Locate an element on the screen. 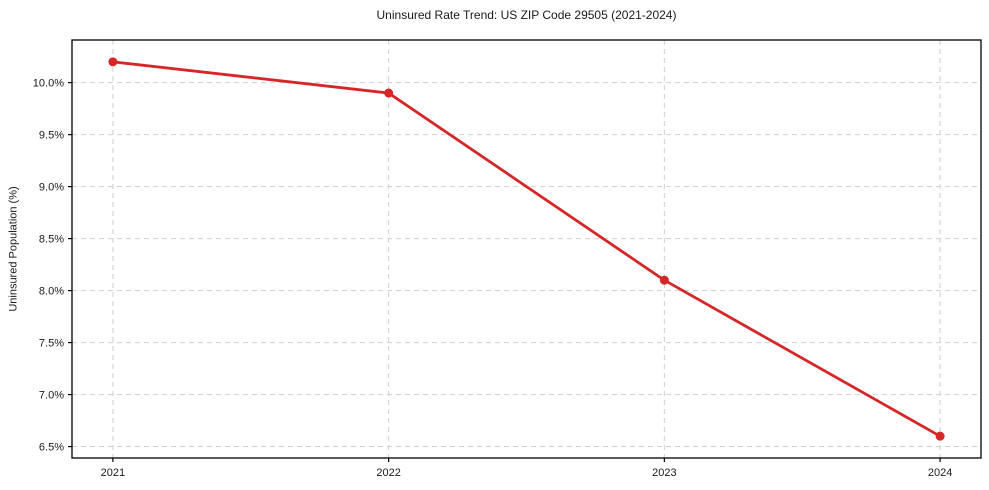 Image resolution: width=989 pixels, height=490 pixels. y-tick-label: 8.5% is located at coordinates (51, 240).